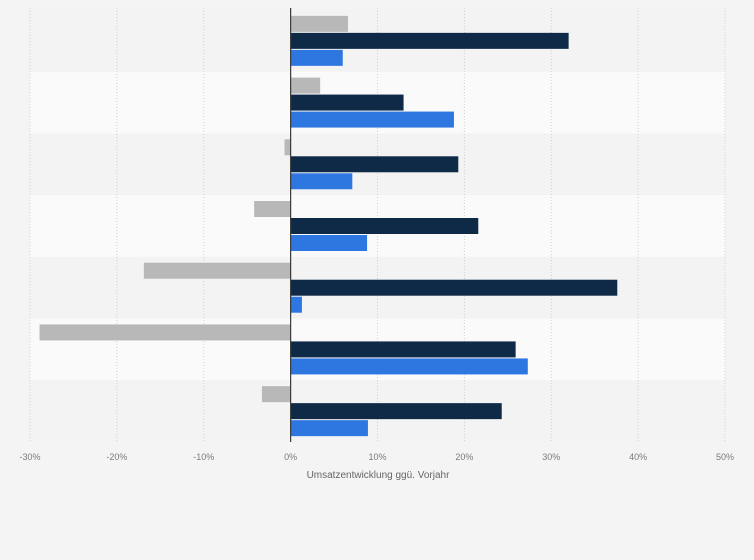 This screenshot has width=754, height=560. I want to click on x-tick-label: 20%, so click(464, 457).